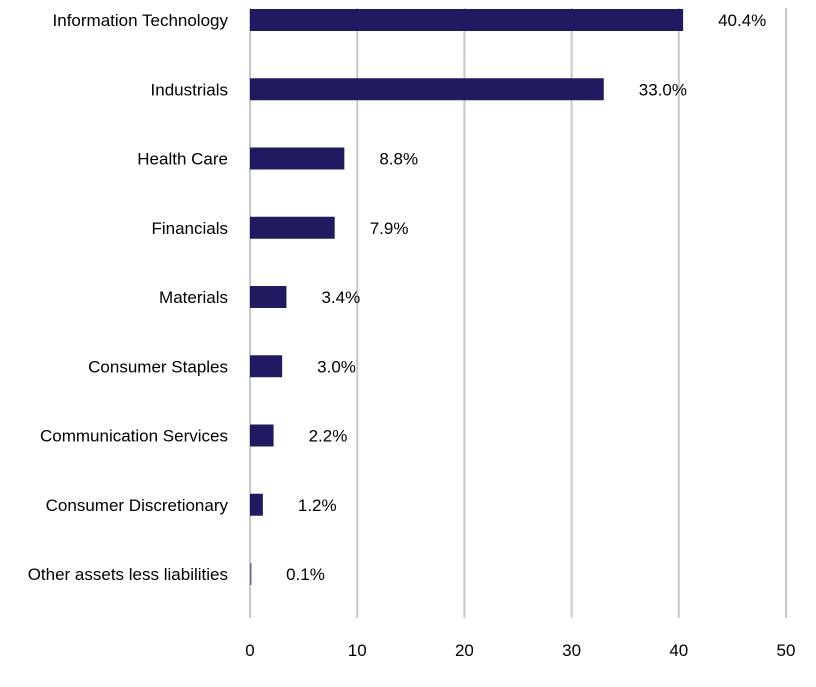 The height and width of the screenshot is (687, 816). Describe the element at coordinates (464, 650) in the screenshot. I see `x-tick-label: 20` at that location.